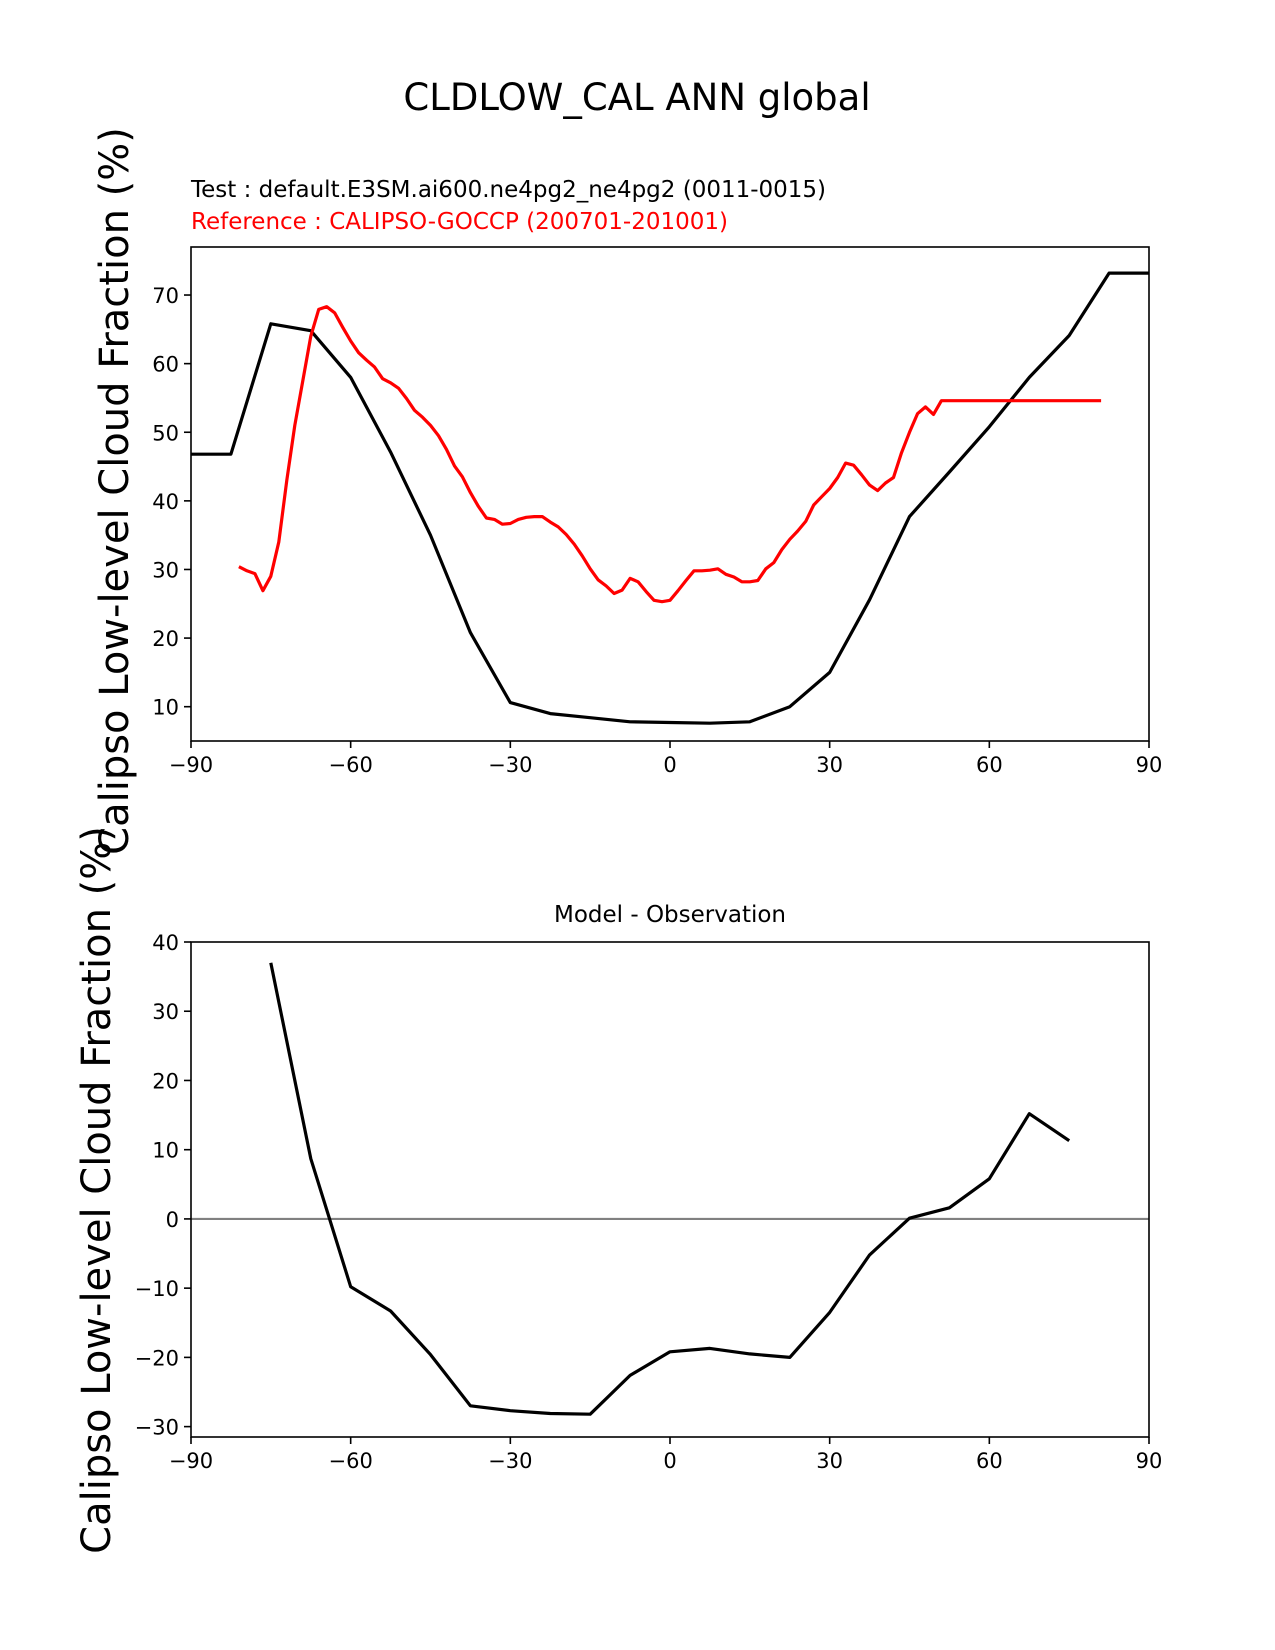 The width and height of the screenshot is (1275, 1650). What do you see at coordinates (165, 296) in the screenshot?
I see `top-y-tick-label: 70` at bounding box center [165, 296].